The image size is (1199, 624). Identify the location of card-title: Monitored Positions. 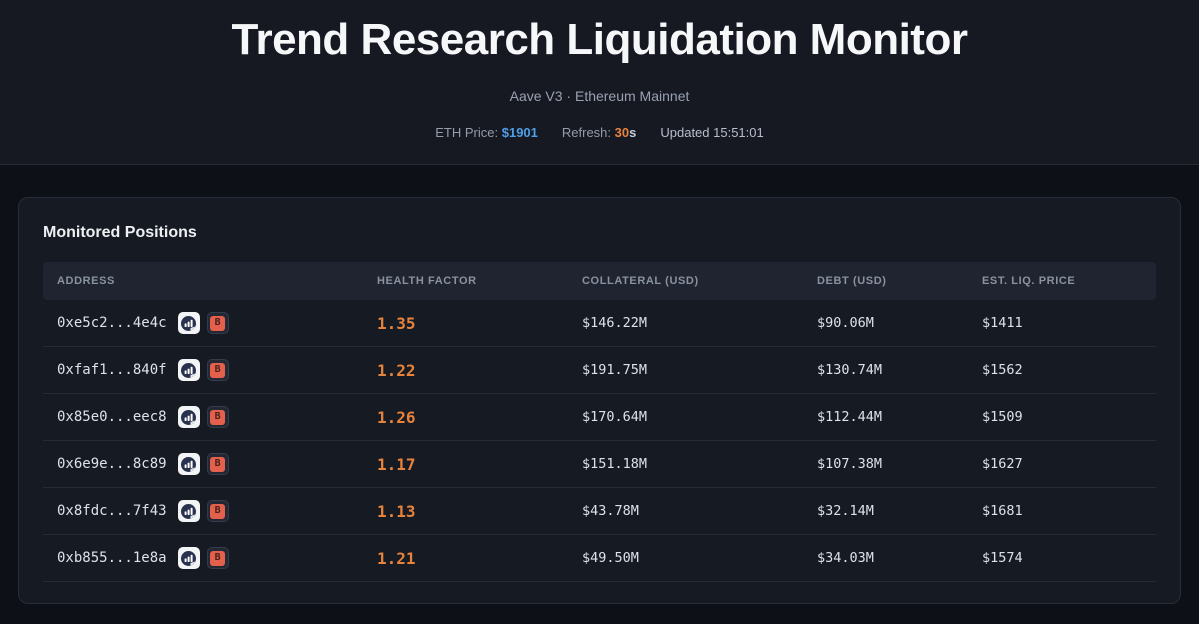
(120, 232).